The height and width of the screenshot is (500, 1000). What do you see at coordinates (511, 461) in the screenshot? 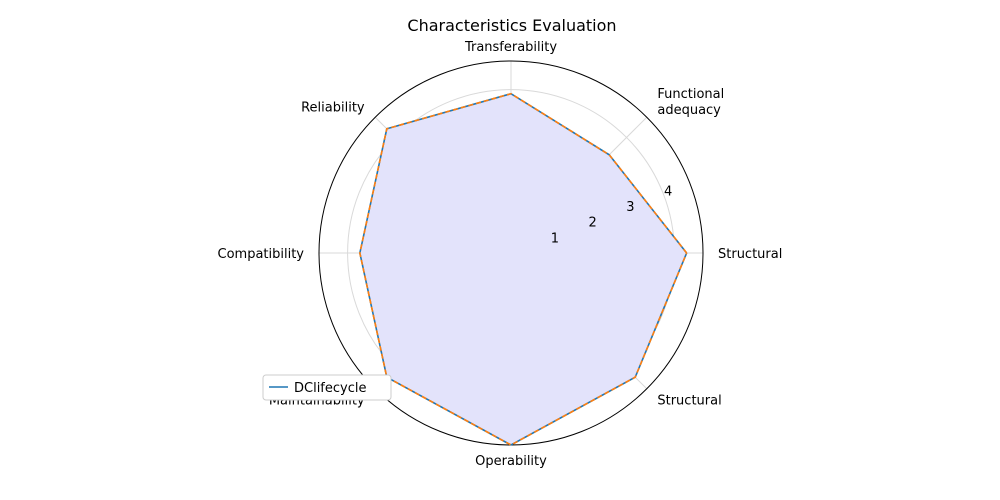
I see `axis-label-7: Operability` at bounding box center [511, 461].